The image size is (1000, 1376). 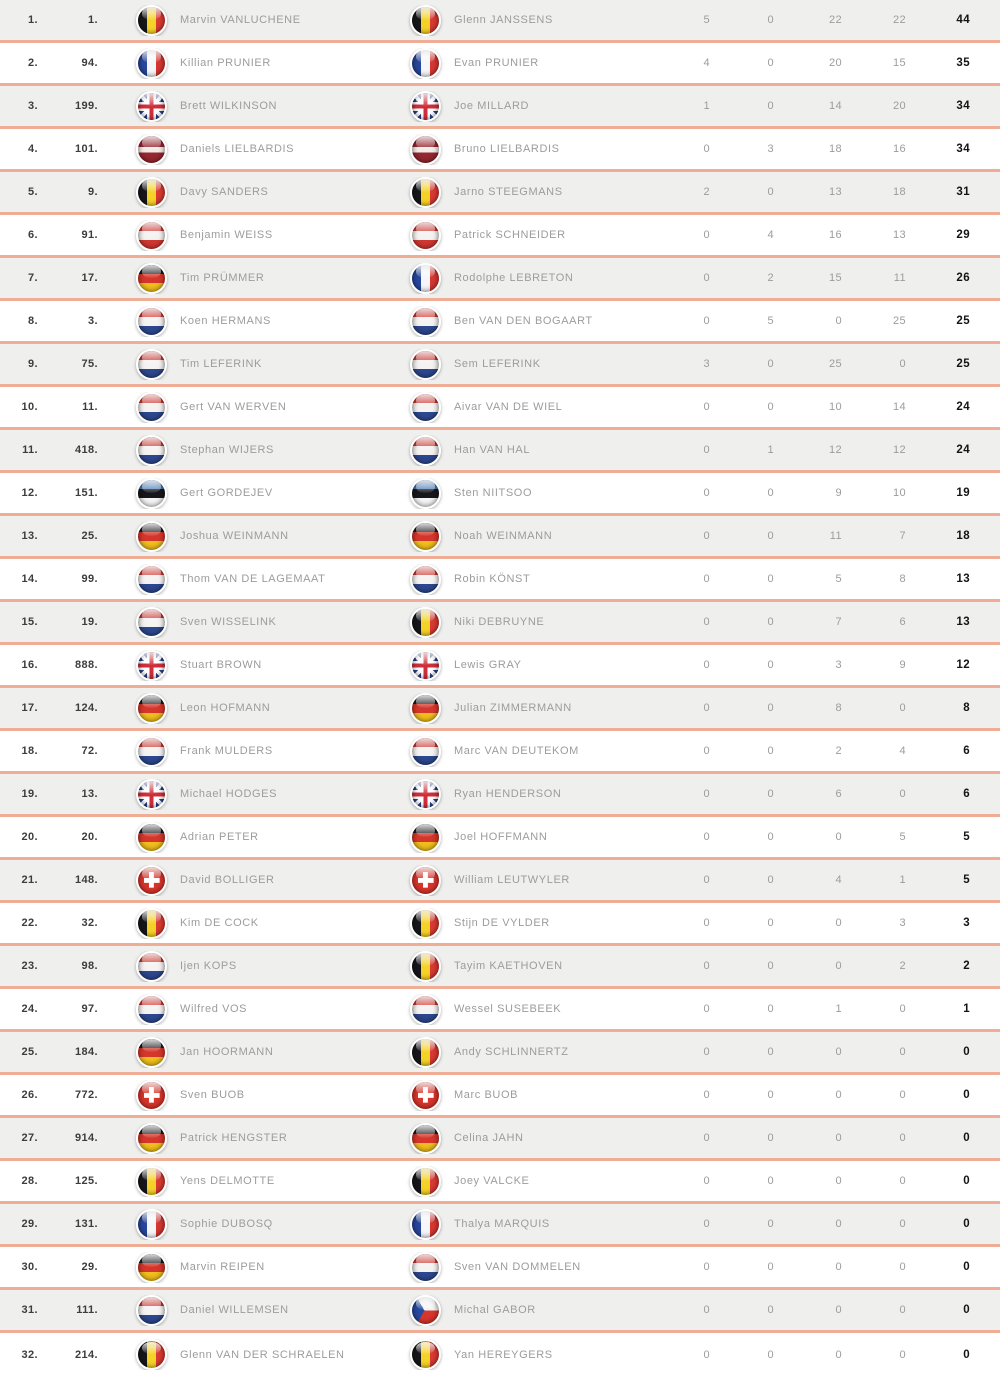 What do you see at coordinates (963, 536) in the screenshot?
I see `total-points-cell: 18` at bounding box center [963, 536].